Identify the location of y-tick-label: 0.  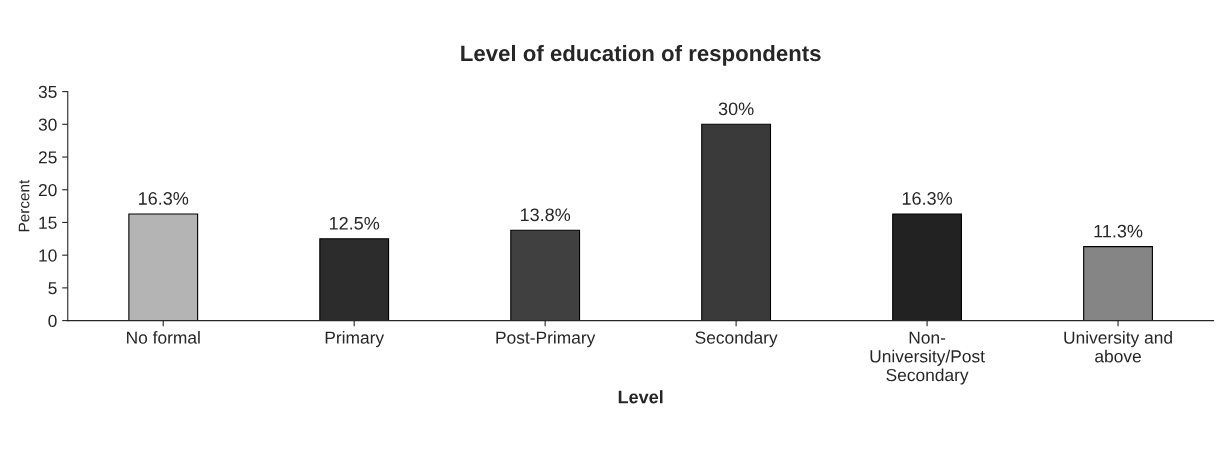
(52, 321).